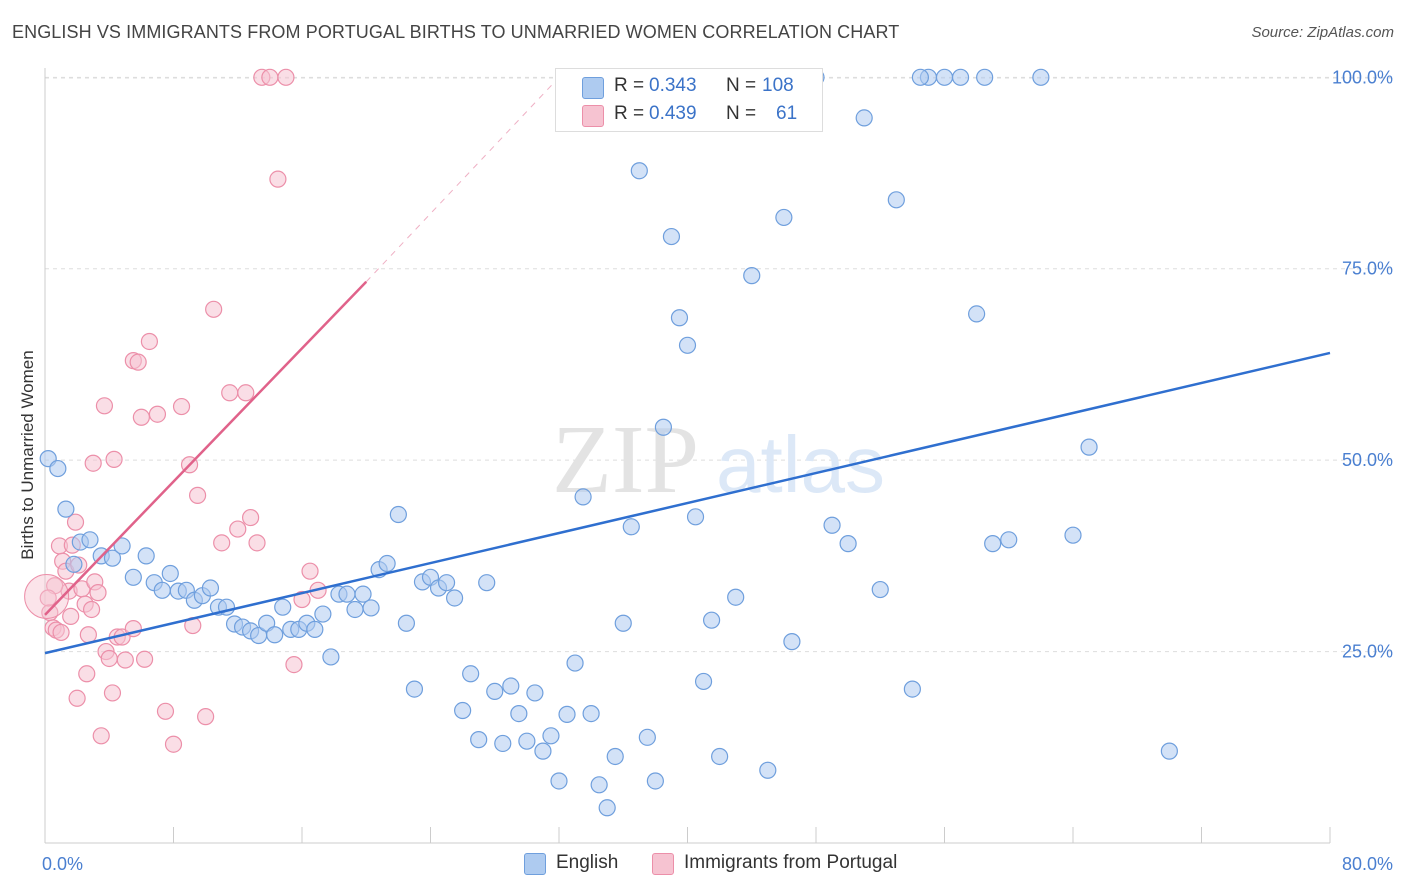 The image size is (1406, 892). Describe the element at coordinates (673, 113) in the screenshot. I see `legend-r-value: 0.439` at that location.